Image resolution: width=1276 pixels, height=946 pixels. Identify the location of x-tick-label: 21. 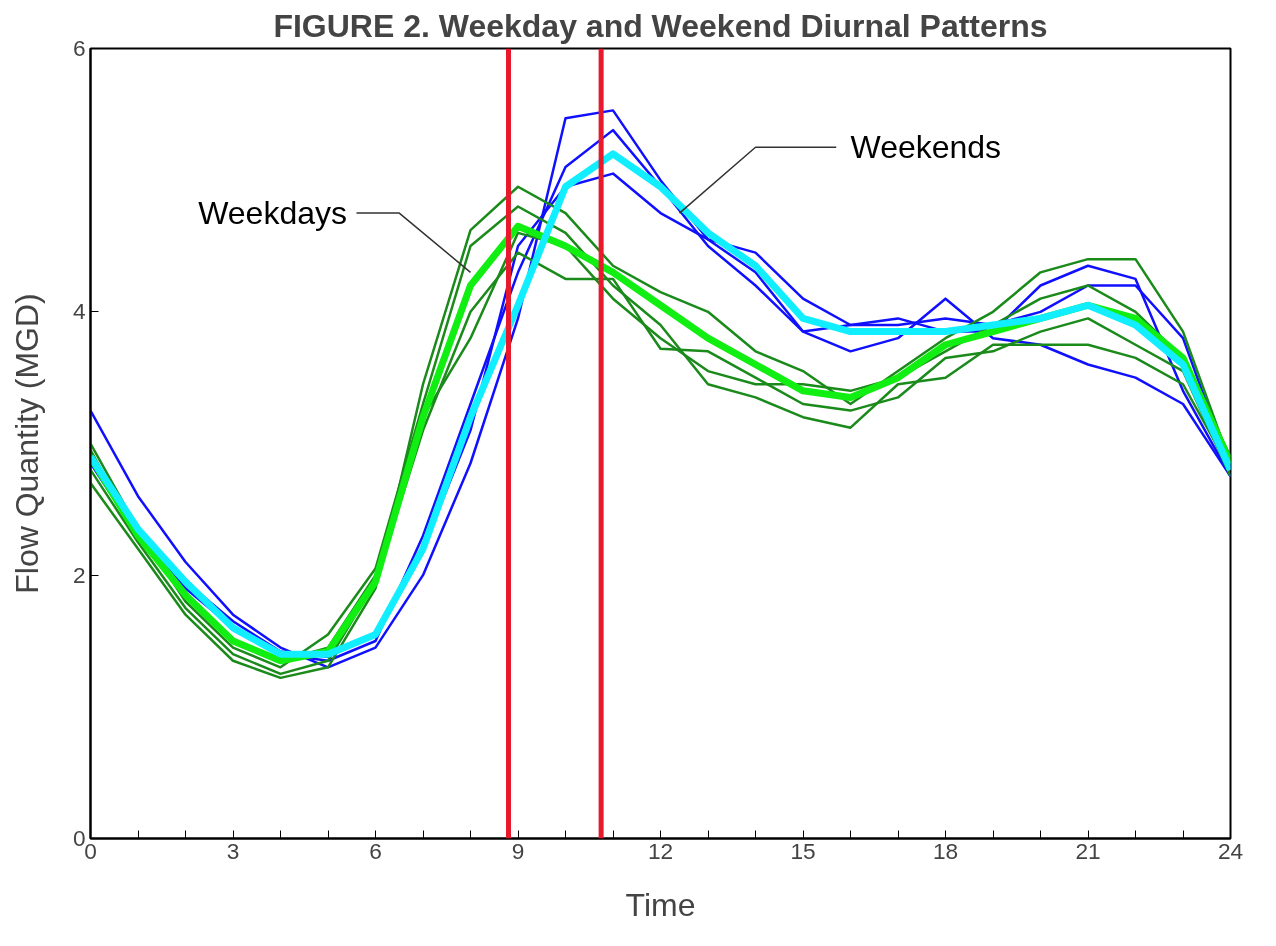
(1088, 850).